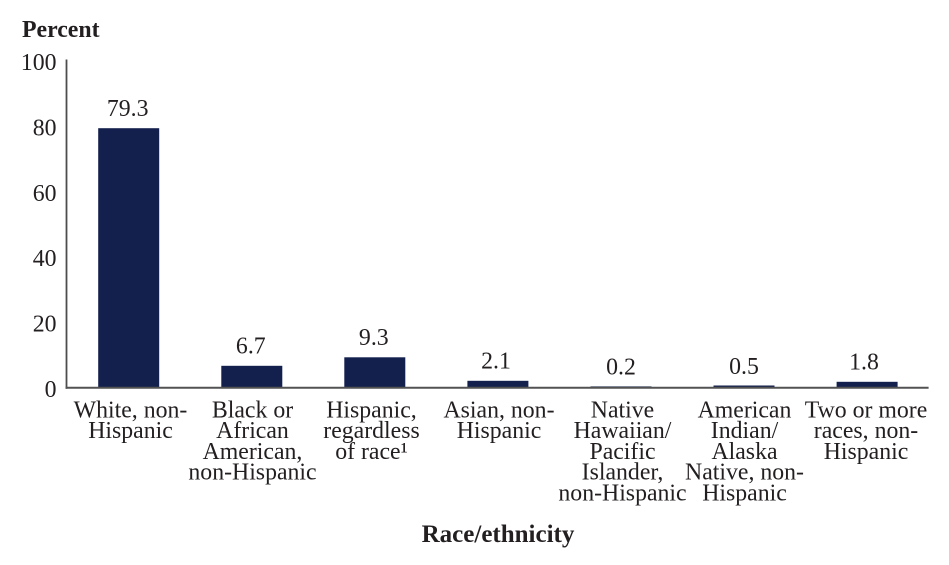 The image size is (949, 565). Describe the element at coordinates (744, 473) in the screenshot. I see `svg-text: Native, non-` at that location.